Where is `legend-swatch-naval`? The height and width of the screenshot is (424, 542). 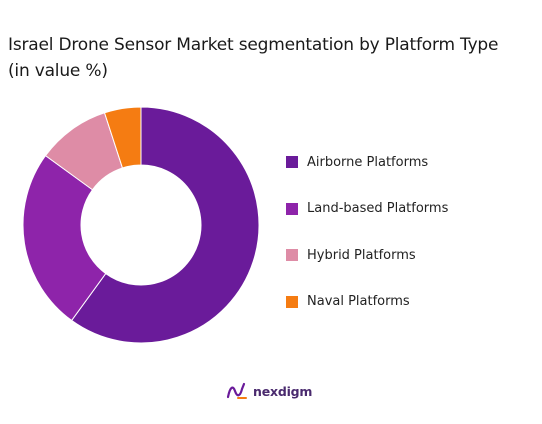
legend-swatch-naval is located at coordinates (292, 301).